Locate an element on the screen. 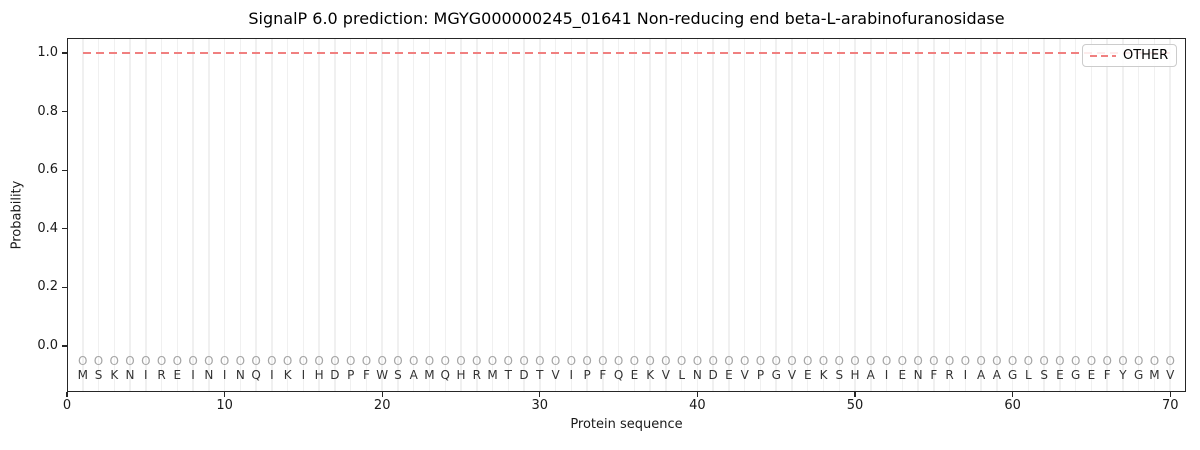 The height and width of the screenshot is (450, 1200). y-tick-label: 0.0 is located at coordinates (47, 345).